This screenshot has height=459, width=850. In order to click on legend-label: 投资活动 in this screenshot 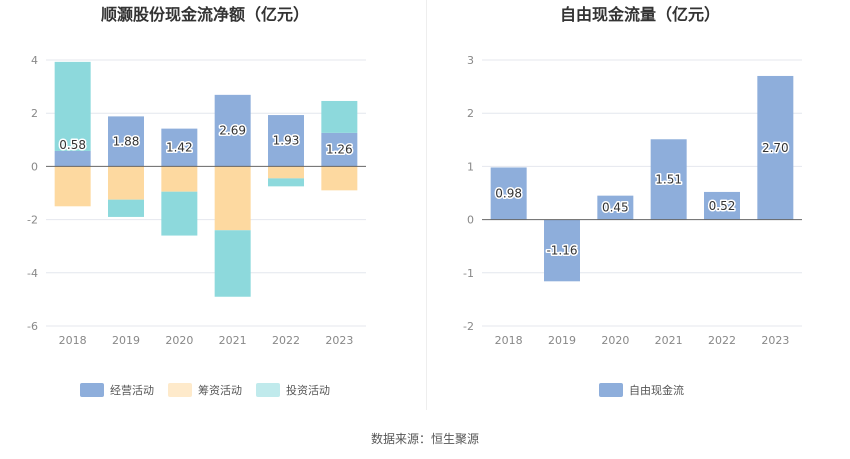, I will do `click(308, 390)`.